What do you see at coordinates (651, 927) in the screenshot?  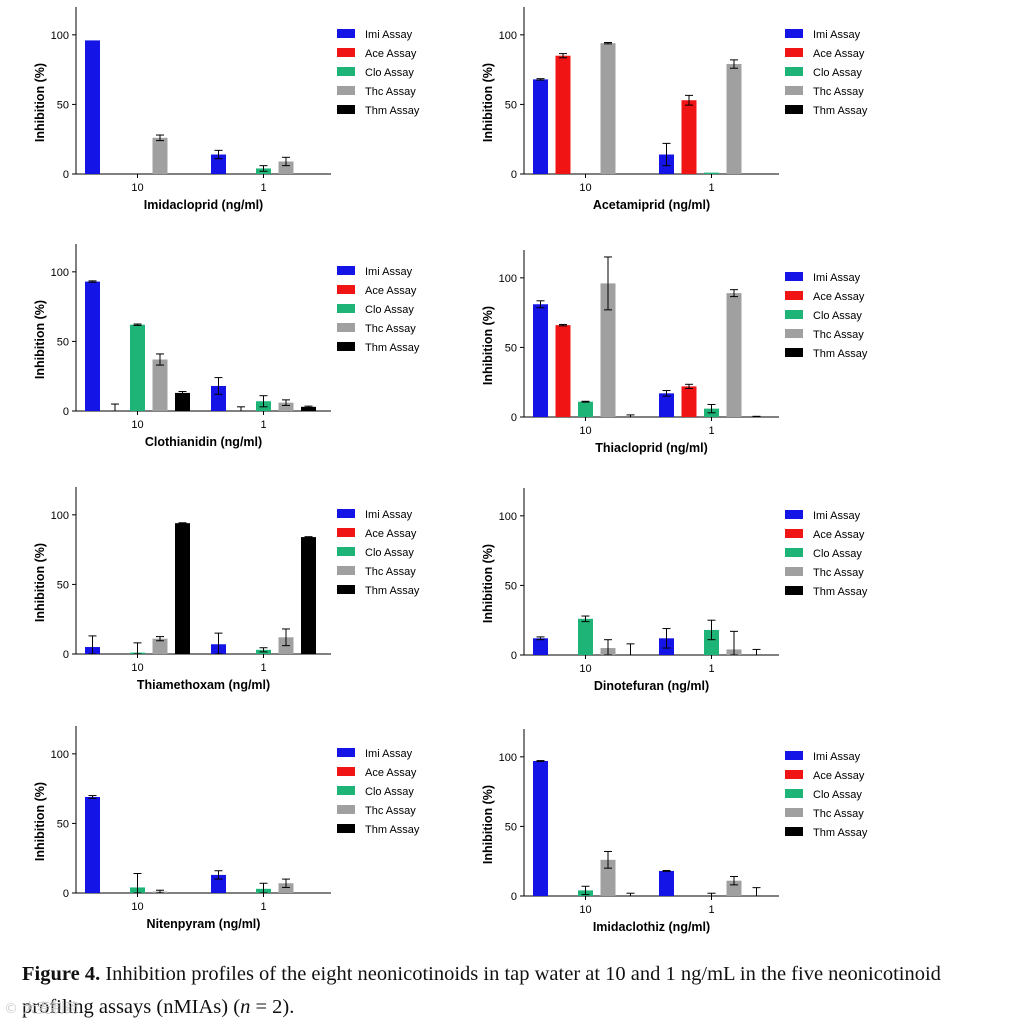 I see `x-axis-label: Imidaclothiz (ng/ml)` at bounding box center [651, 927].